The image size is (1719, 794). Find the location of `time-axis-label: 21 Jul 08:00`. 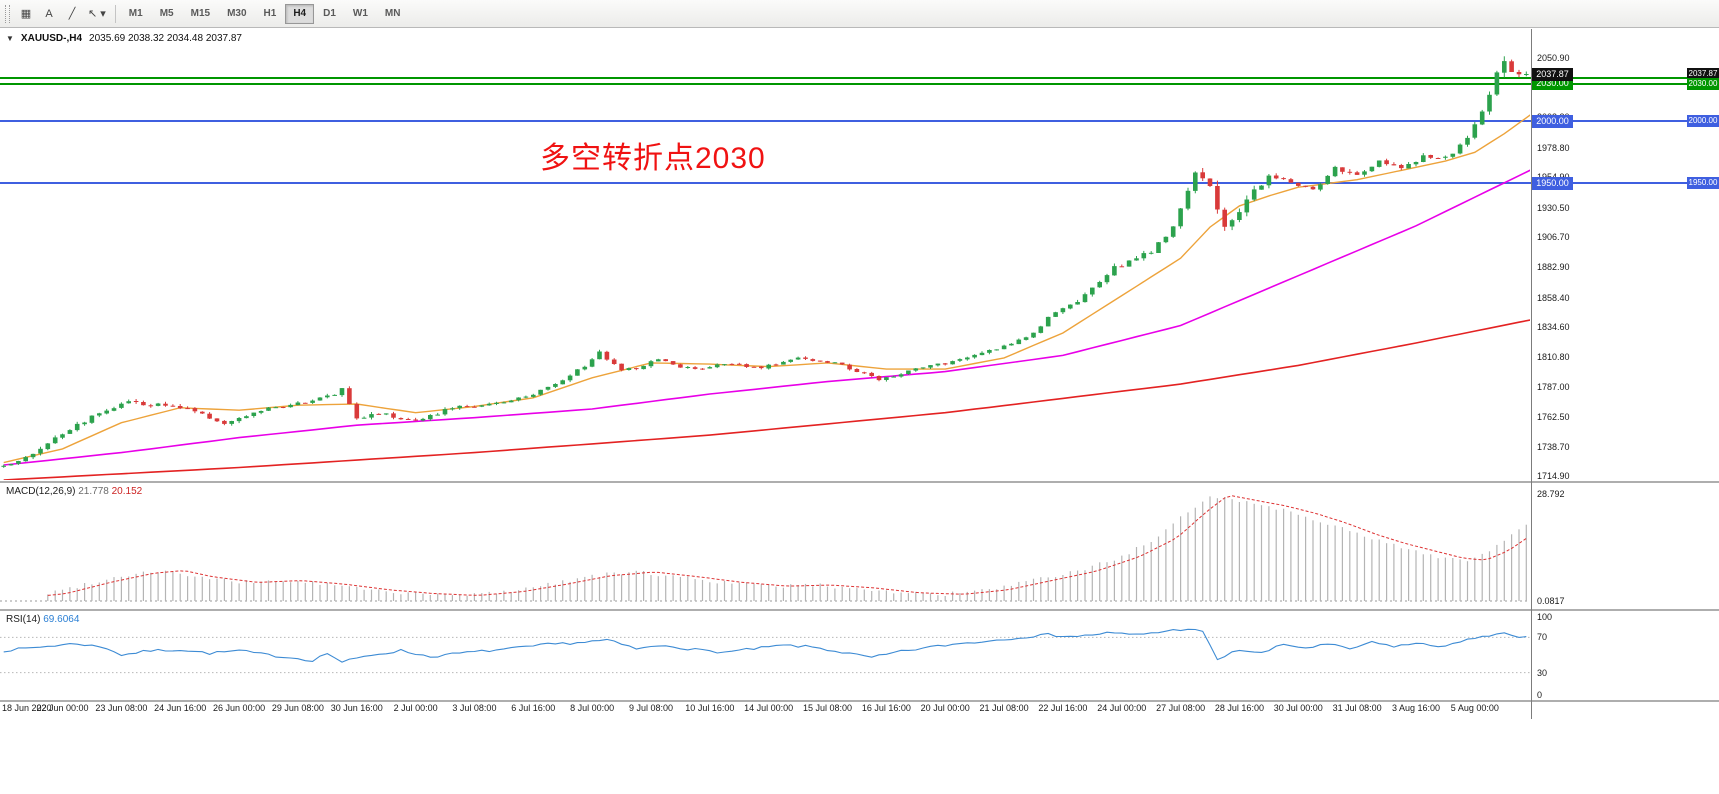

time-axis-label: 21 Jul 08:00 is located at coordinates (1004, 708).